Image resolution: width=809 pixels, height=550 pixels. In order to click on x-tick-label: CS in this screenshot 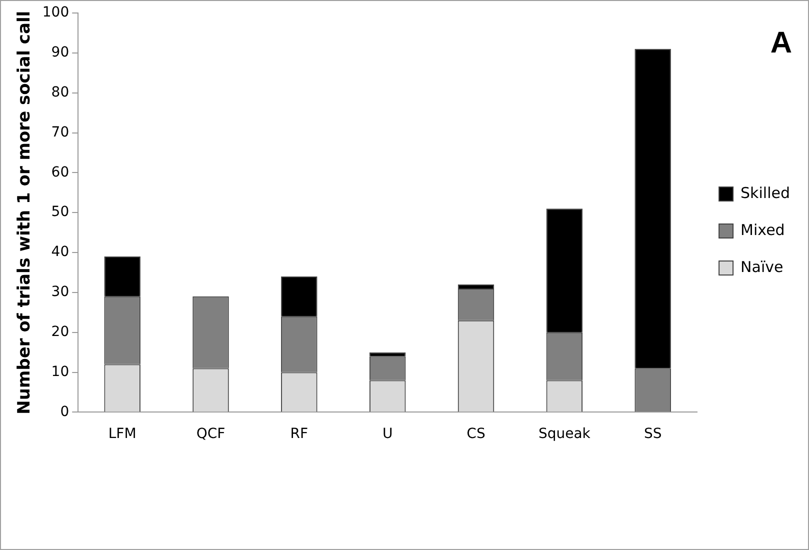, I will do `click(476, 434)`.